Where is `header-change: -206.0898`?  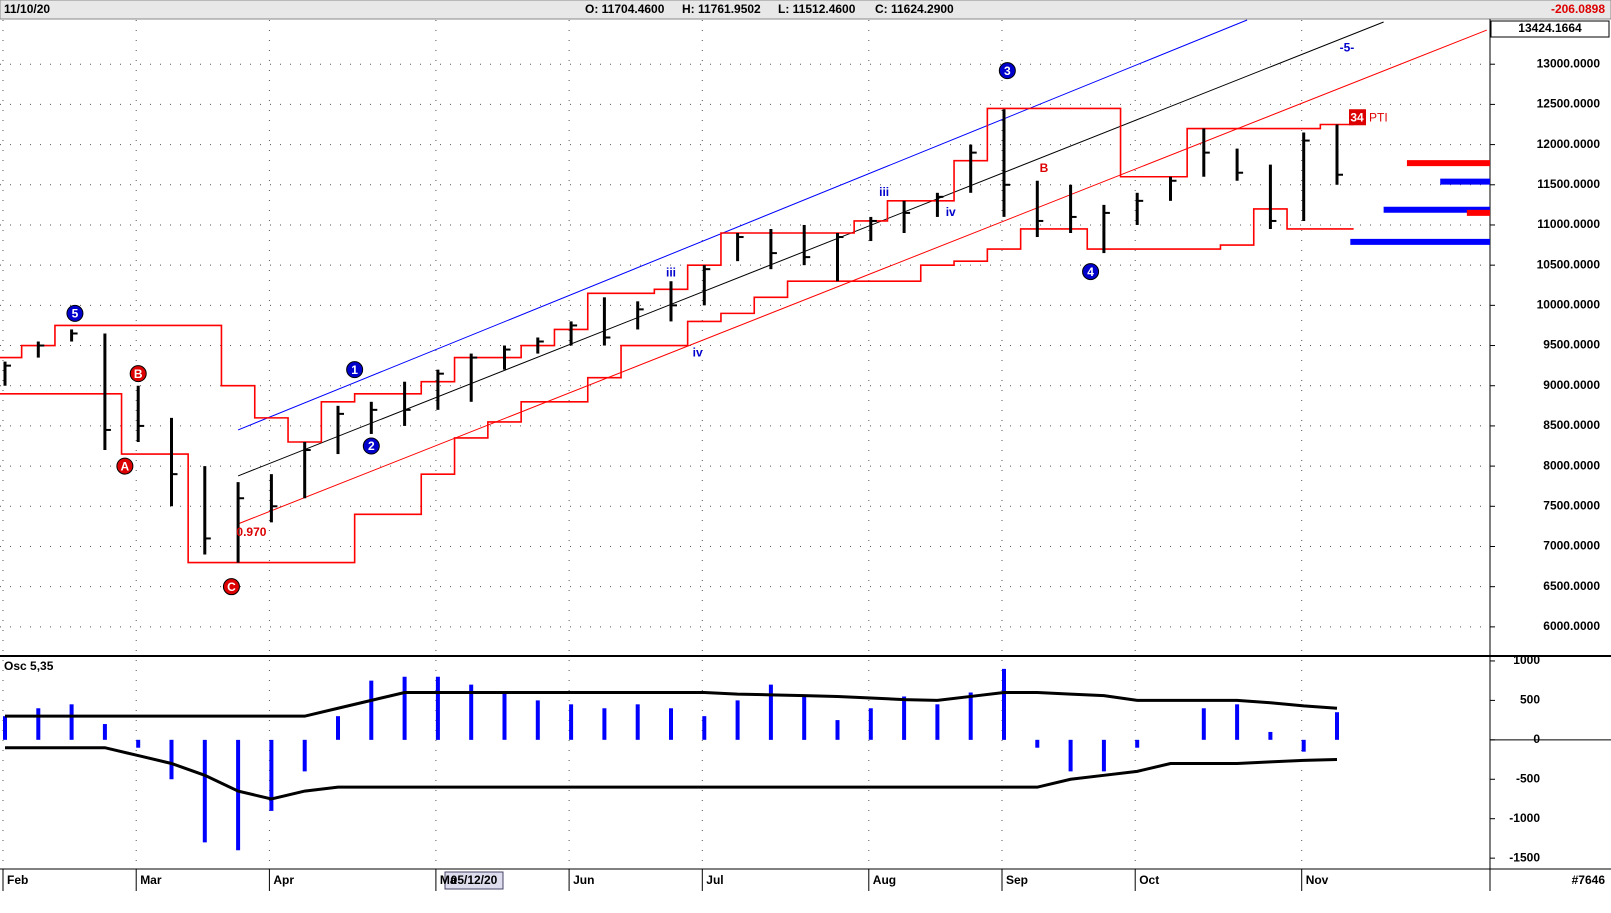 header-change: -206.0898 is located at coordinates (1578, 9).